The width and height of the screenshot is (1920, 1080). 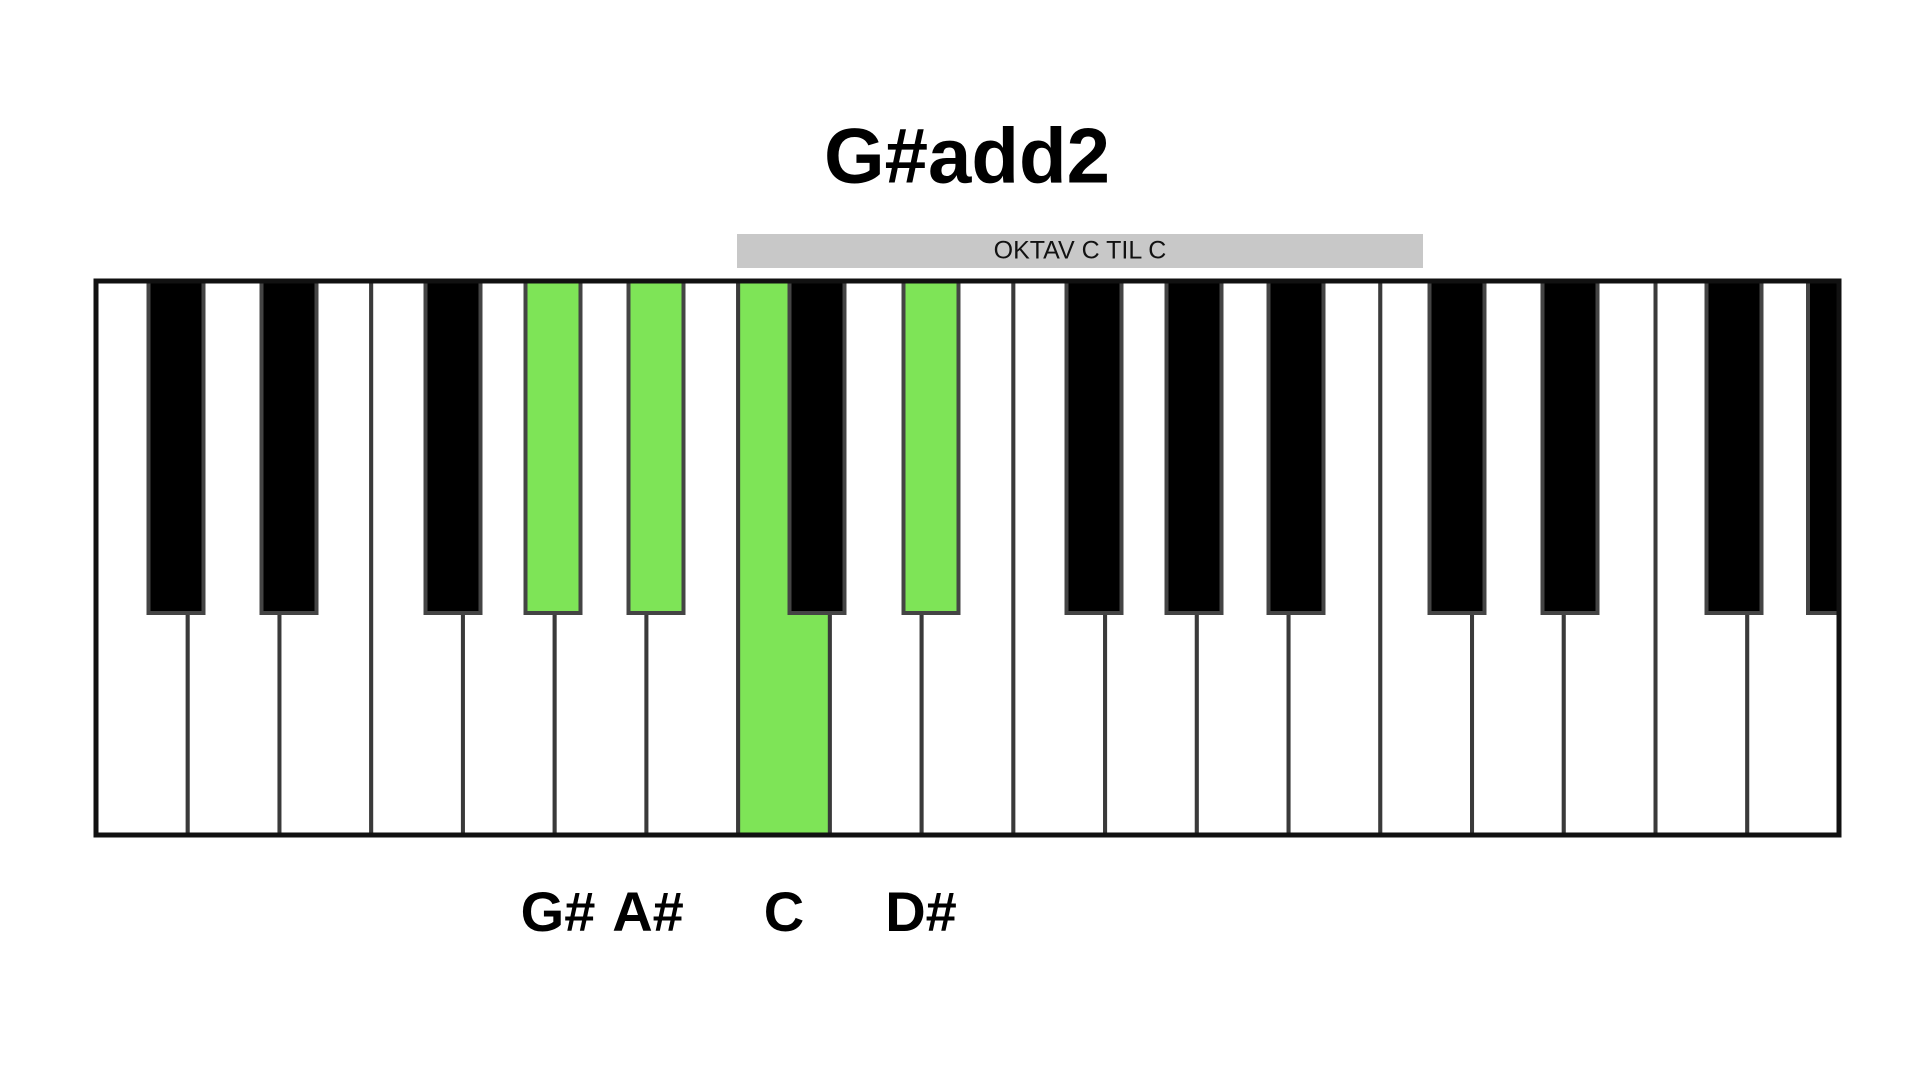 What do you see at coordinates (648, 911) in the screenshot?
I see `note-label: A#` at bounding box center [648, 911].